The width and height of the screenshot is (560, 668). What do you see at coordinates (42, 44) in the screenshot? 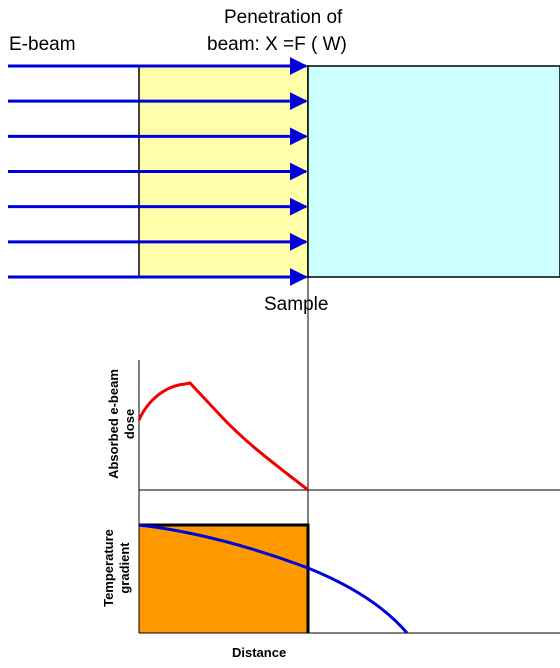
I see `ebeam-label: E-beam` at bounding box center [42, 44].